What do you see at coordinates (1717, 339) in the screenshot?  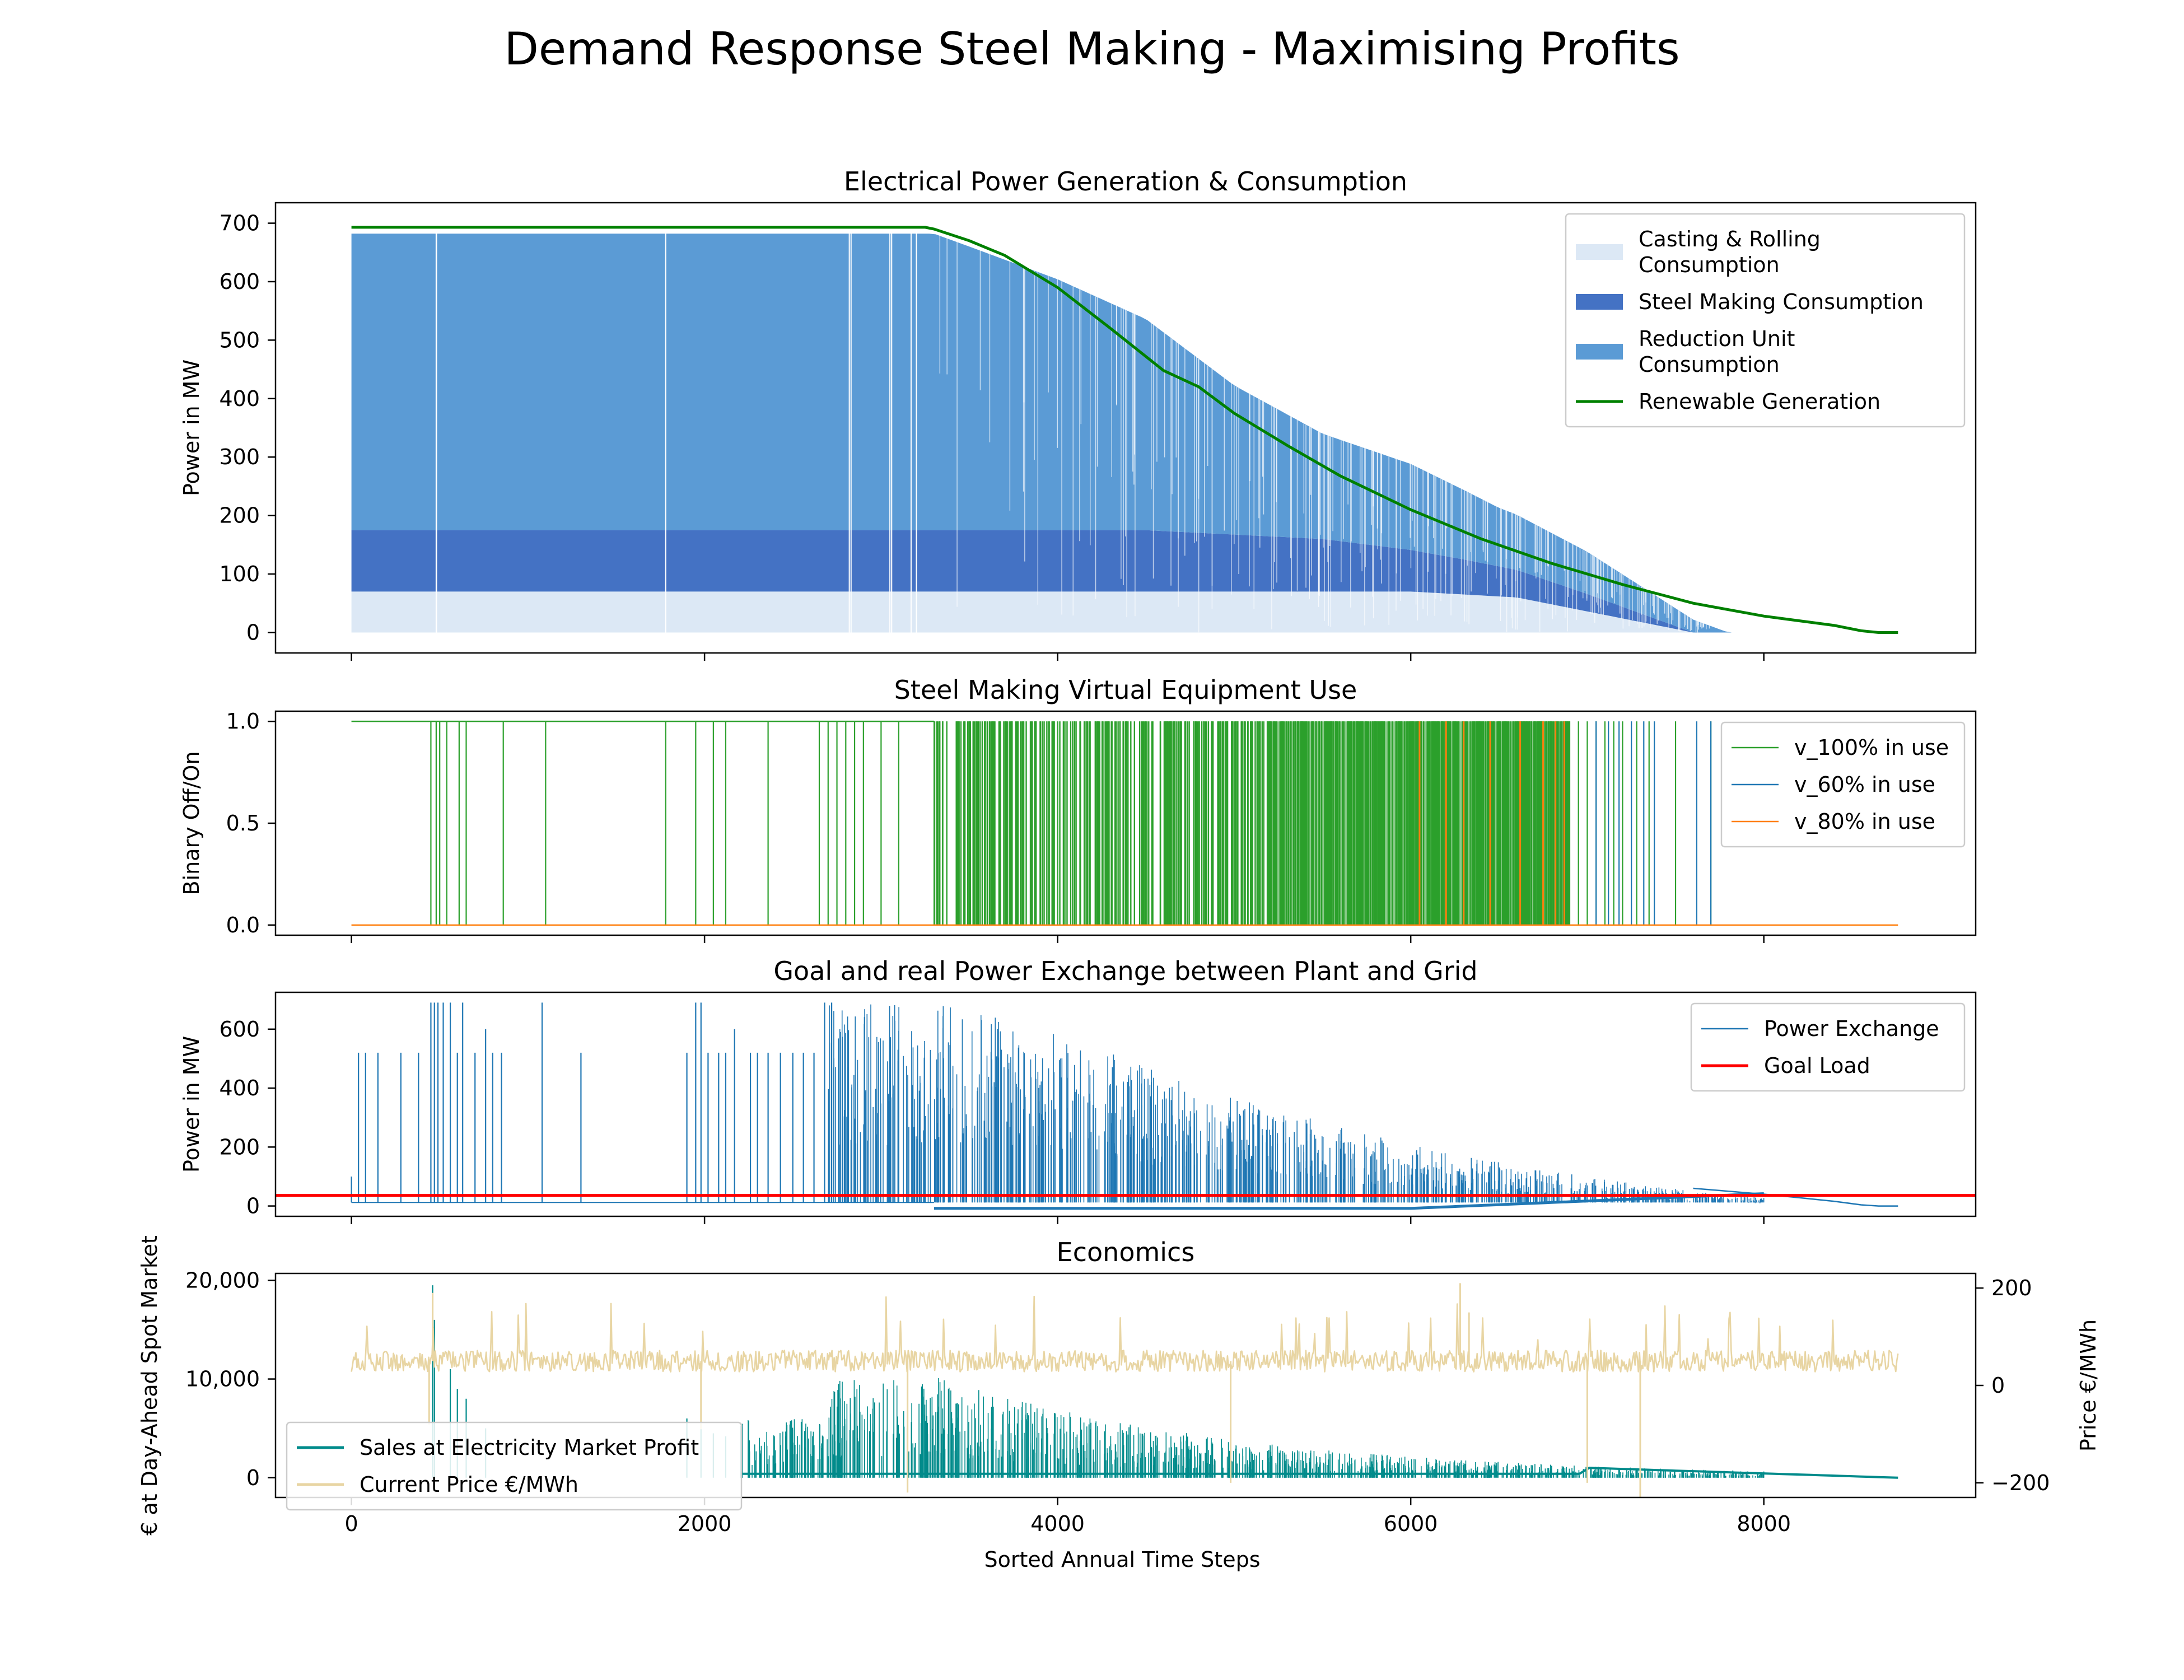 I see `legend-label: Reduction Unit` at bounding box center [1717, 339].